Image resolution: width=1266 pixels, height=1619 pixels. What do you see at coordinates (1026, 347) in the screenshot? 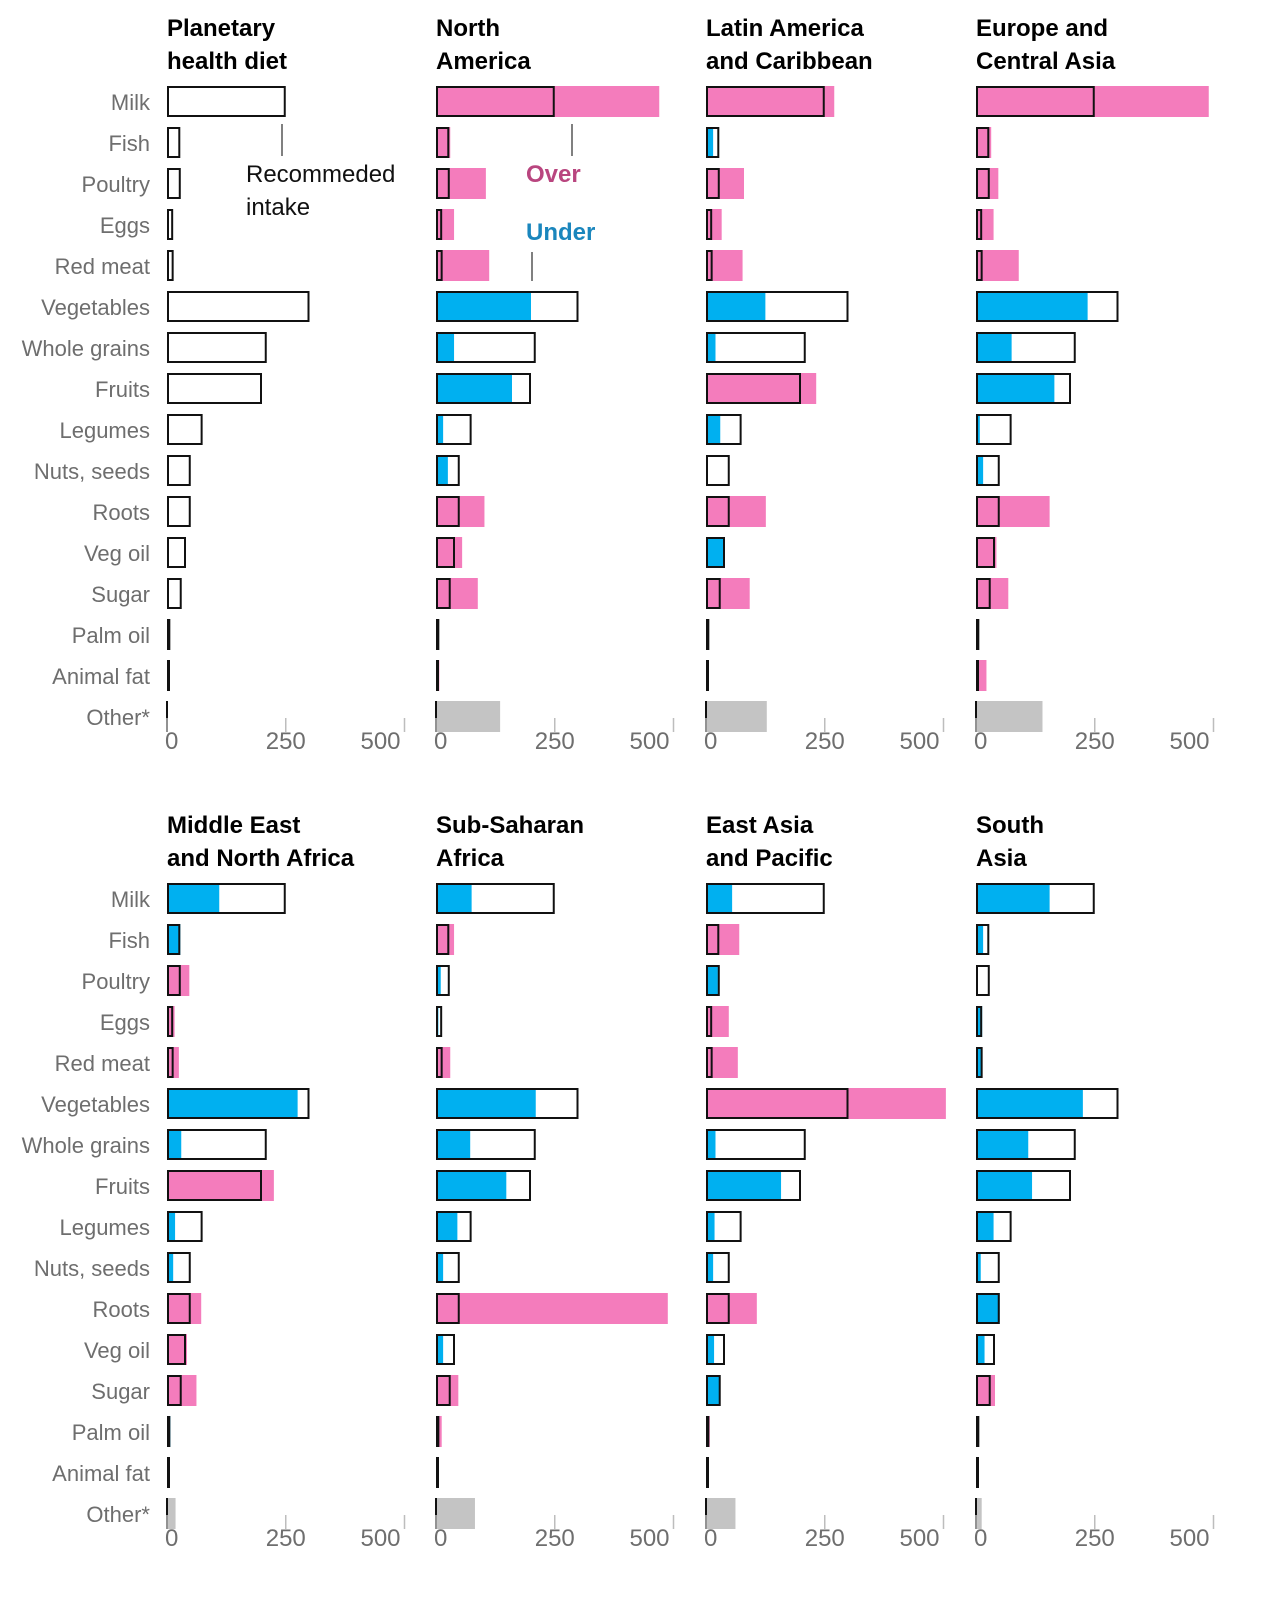
I see `recommended-outline-europe-and-central-asia-whole-grains` at bounding box center [1026, 347].